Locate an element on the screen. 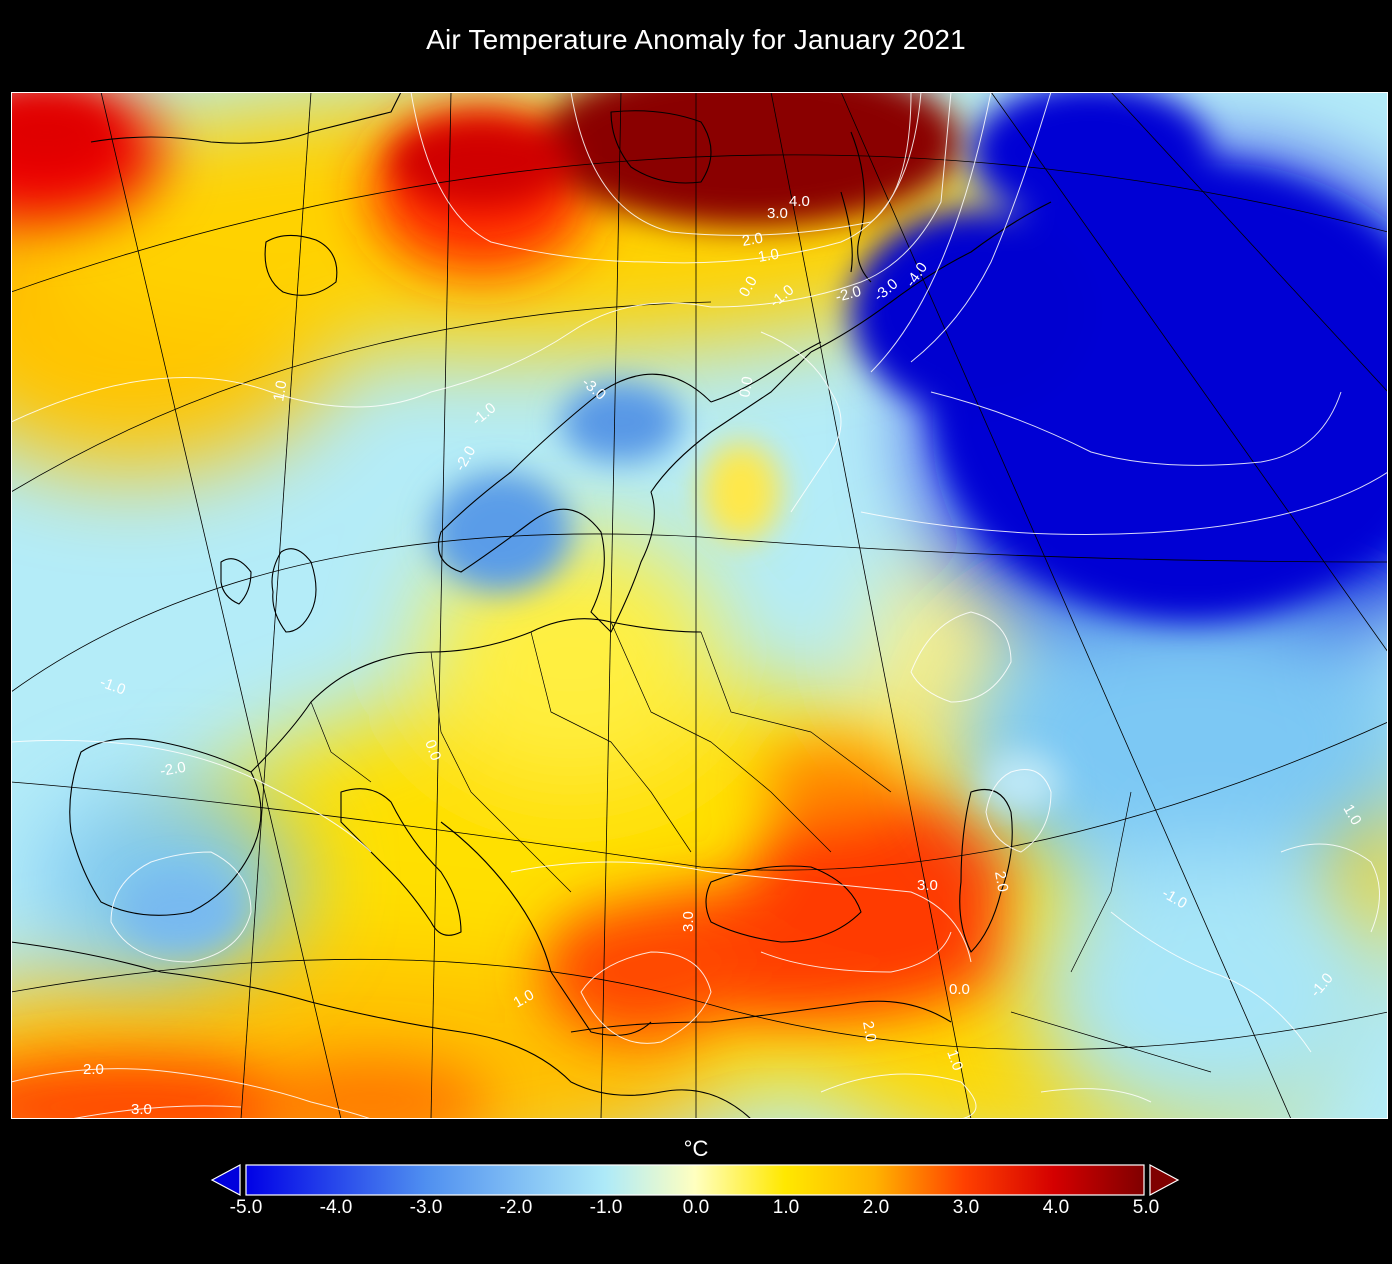  colorbar-tick-label: -4.0 is located at coordinates (336, 1207).